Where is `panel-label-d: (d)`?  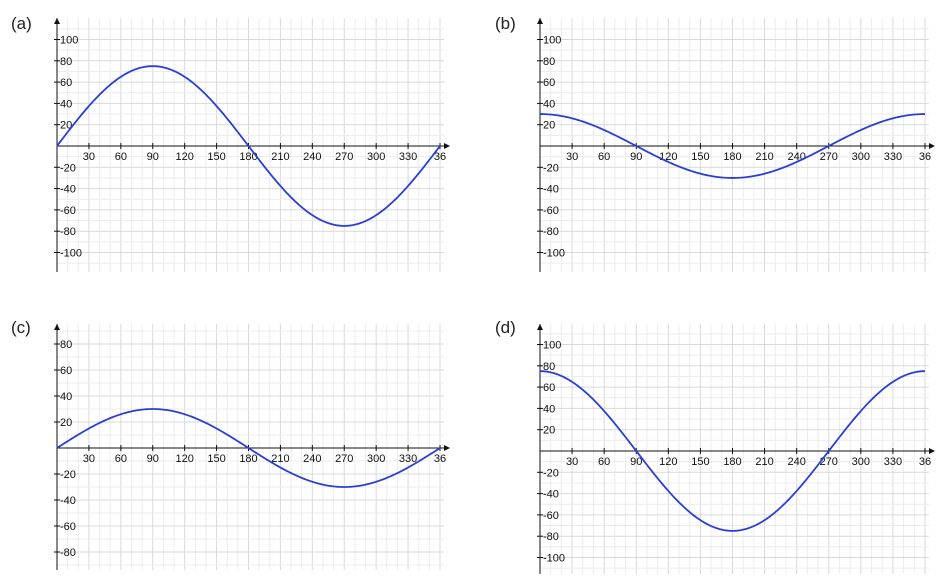 panel-label-d: (d) is located at coordinates (505, 327).